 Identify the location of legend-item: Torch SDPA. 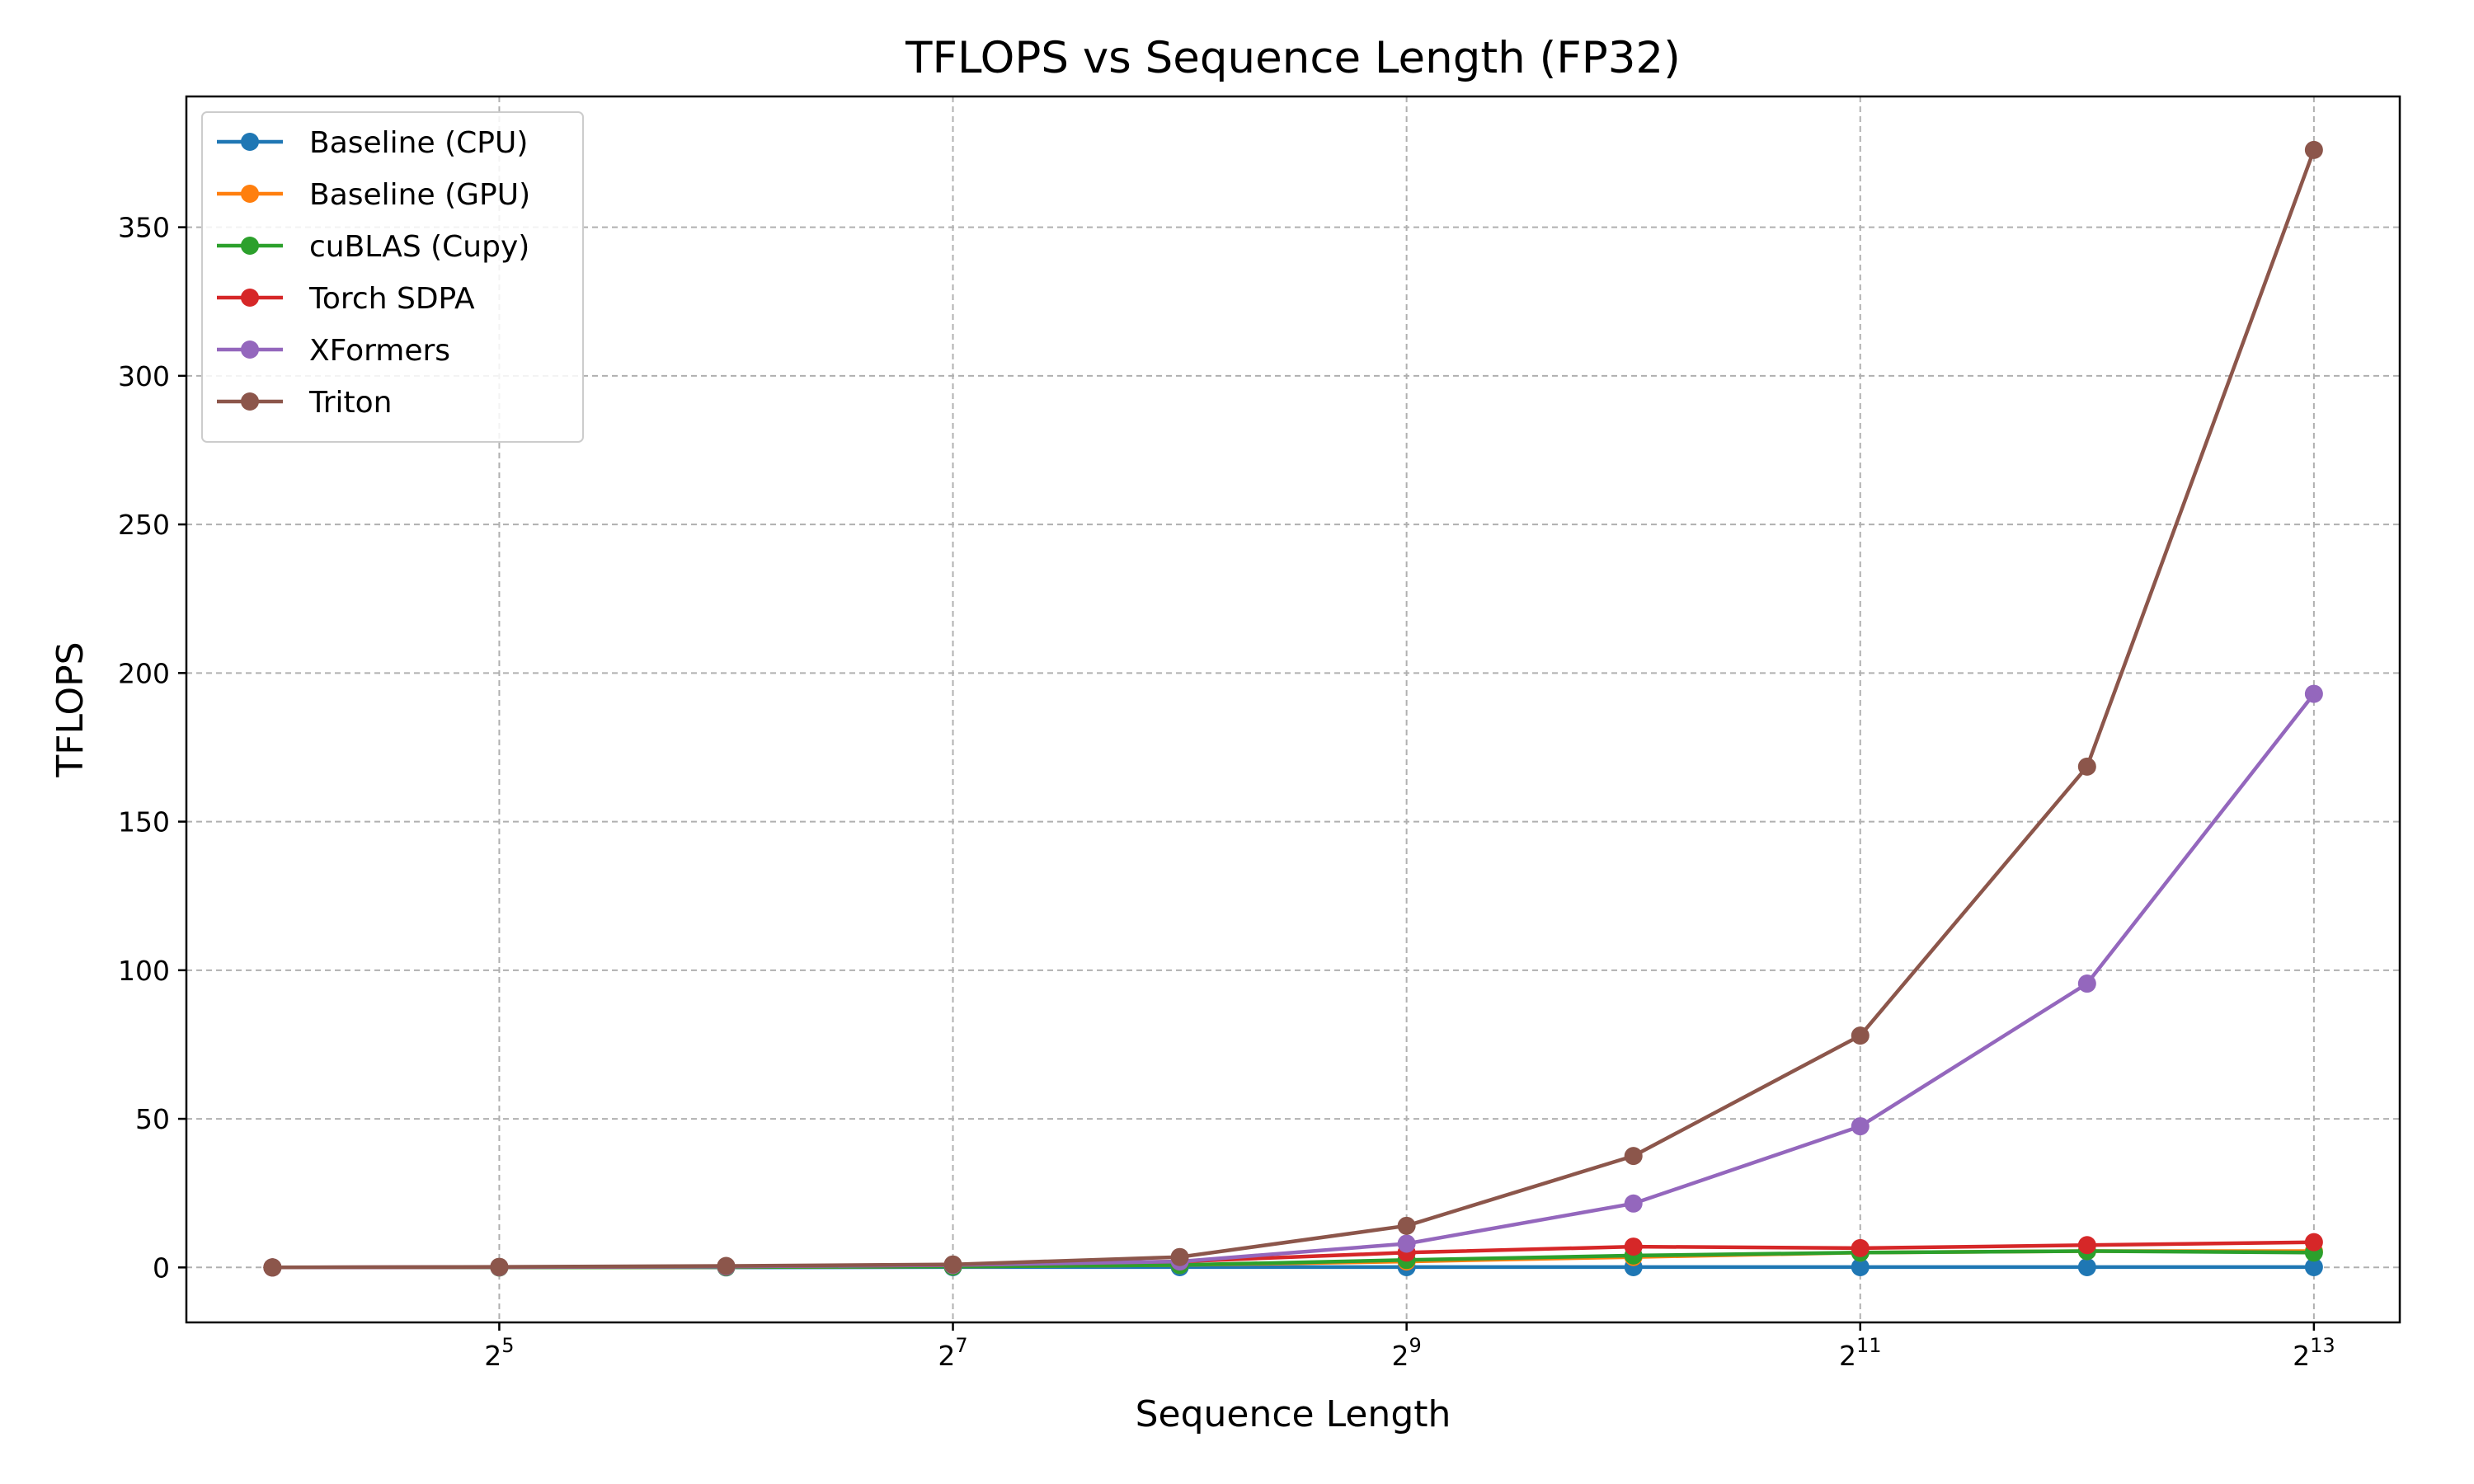
(346, 299).